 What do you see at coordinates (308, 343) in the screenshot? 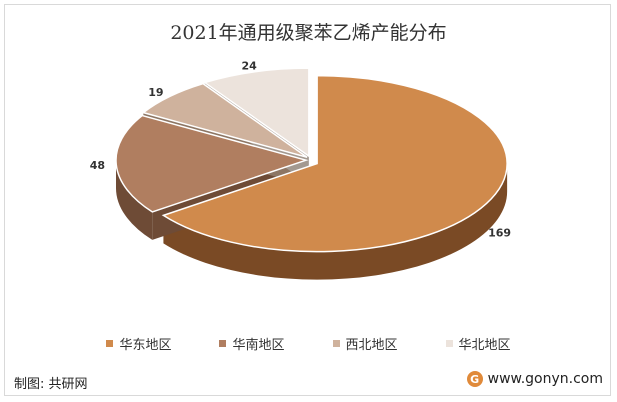
I see `chart-legend: 华东地区 华南地区 西北地区 华北地区` at bounding box center [308, 343].